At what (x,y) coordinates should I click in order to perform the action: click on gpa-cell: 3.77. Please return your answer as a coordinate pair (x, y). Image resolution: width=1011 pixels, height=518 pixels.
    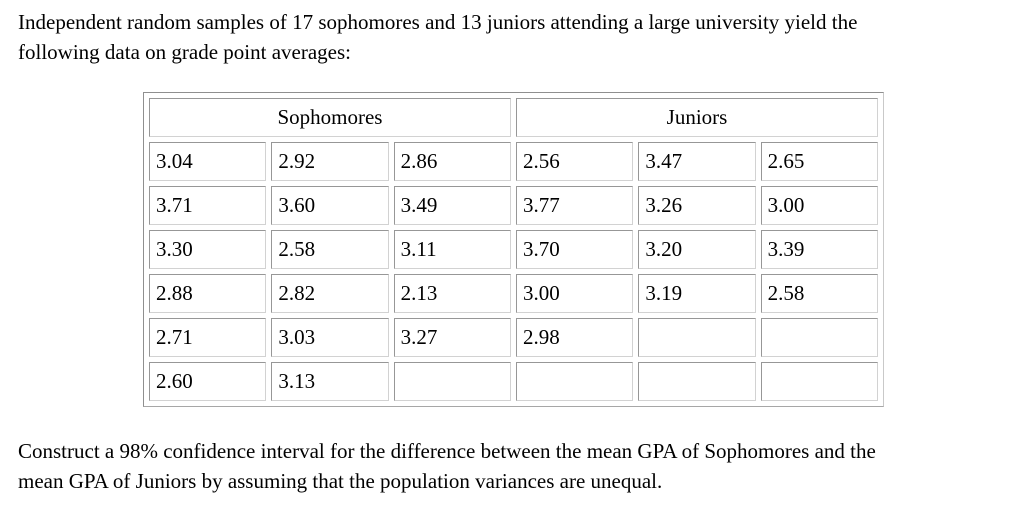
    Looking at the image, I should click on (574, 205).